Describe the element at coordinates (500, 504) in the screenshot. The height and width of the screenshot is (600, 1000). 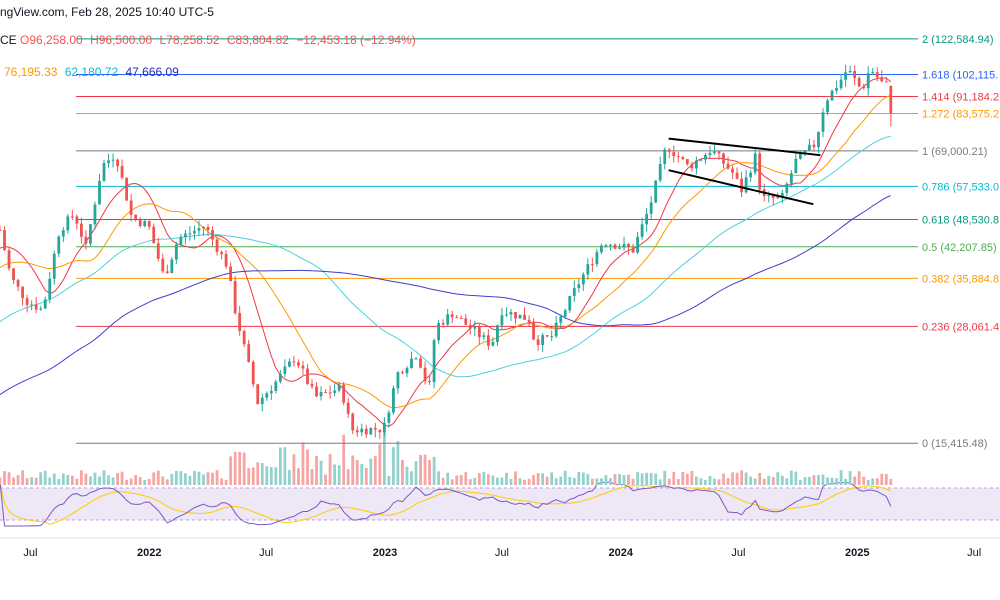
I see `rsi-band` at that location.